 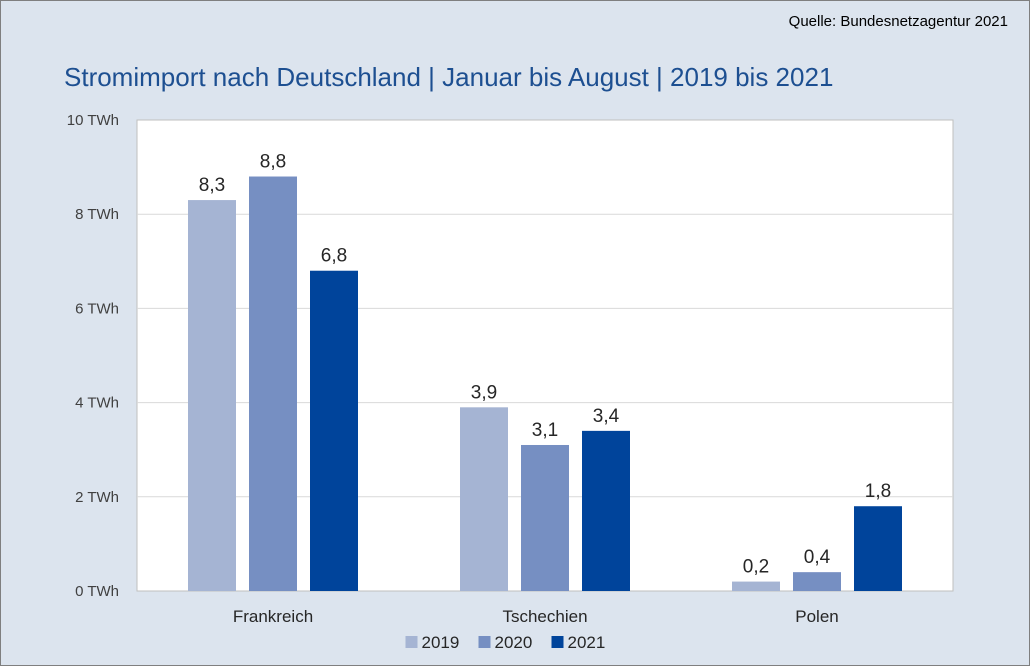 I want to click on legend-label: 2021, so click(x=587, y=642).